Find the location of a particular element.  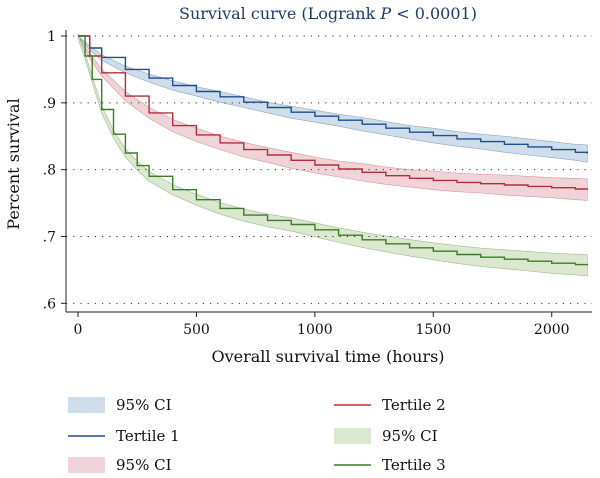

y-tick-label-3: .7 is located at coordinates (49, 237).